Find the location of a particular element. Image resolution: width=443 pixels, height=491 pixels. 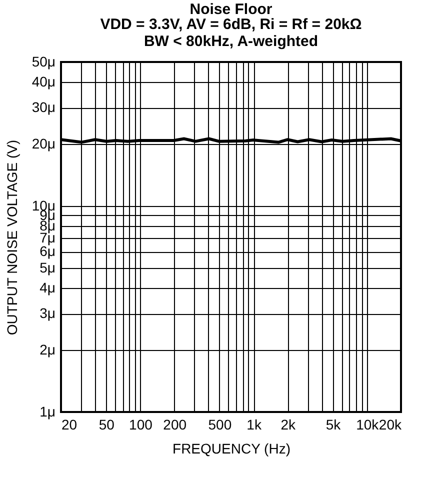

chart-subtitle: VDD = 3.3V, AV = 6dB, Ri = Rf = 20kΩ BW < 80kHz, A-weighted is located at coordinates (231, 33).